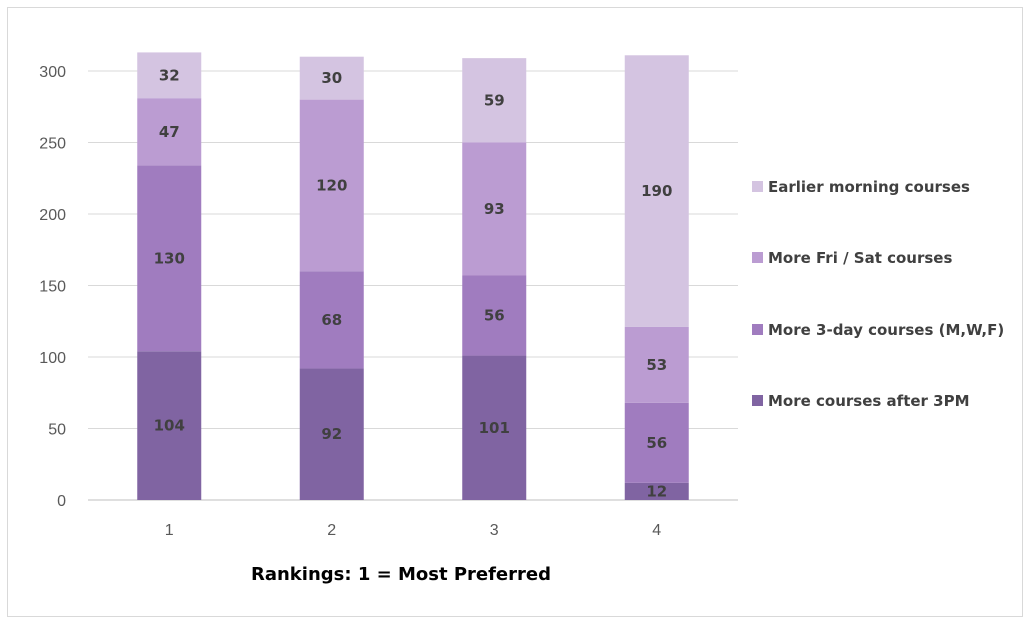 The height and width of the screenshot is (621, 1027). What do you see at coordinates (494, 530) in the screenshot?
I see `x-tick-label-3: 3` at bounding box center [494, 530].